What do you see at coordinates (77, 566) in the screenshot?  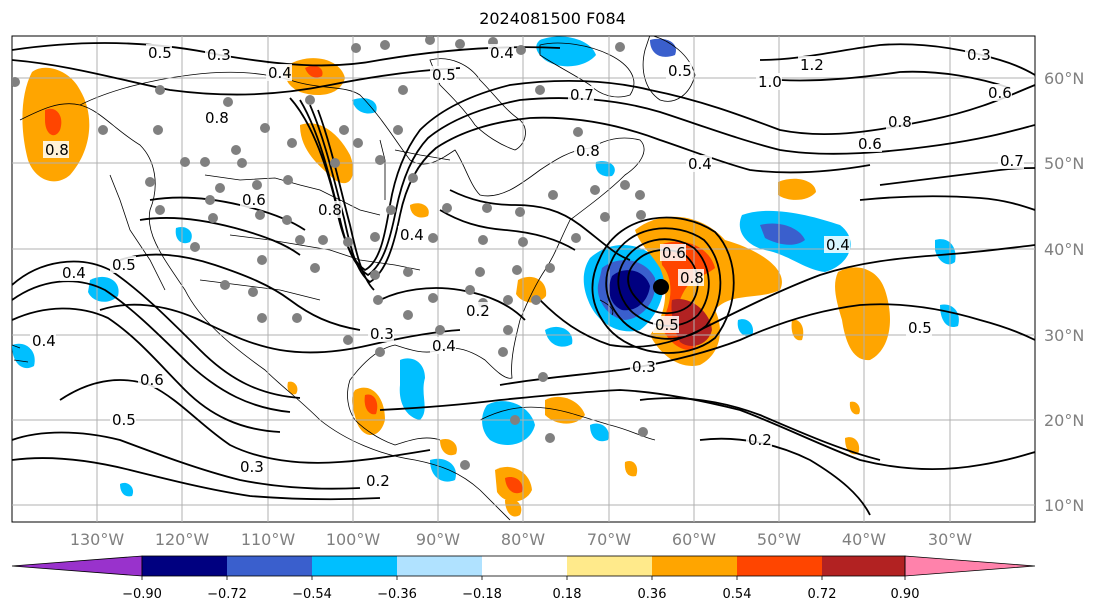 I see `colorbar-extend-low` at bounding box center [77, 566].